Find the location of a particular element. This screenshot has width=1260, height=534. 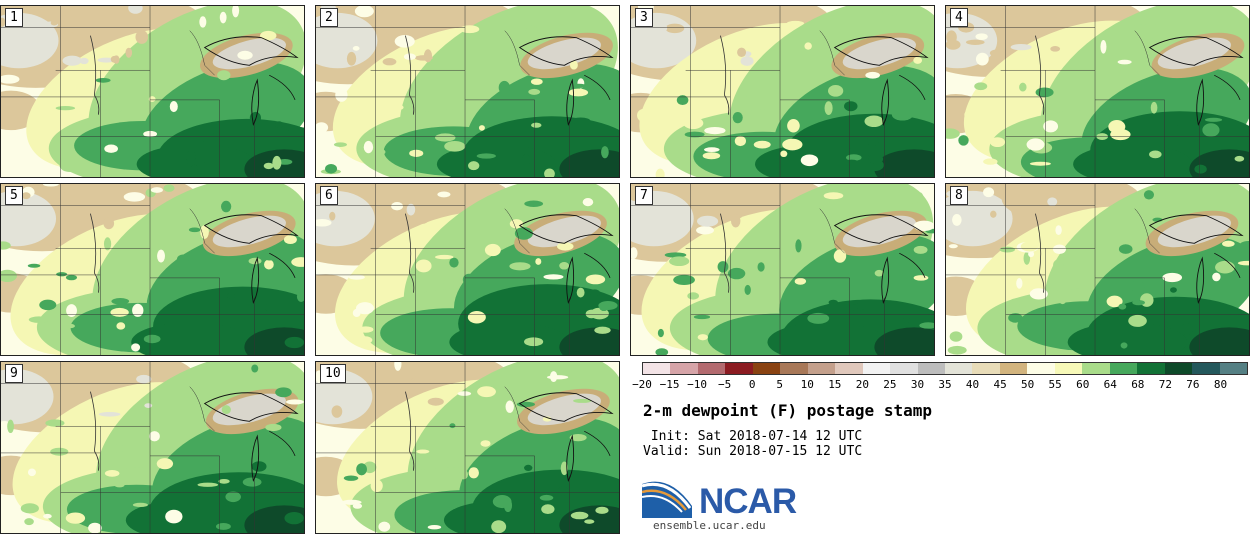

colorbar-tick-label: 60 is located at coordinates (1083, 384).